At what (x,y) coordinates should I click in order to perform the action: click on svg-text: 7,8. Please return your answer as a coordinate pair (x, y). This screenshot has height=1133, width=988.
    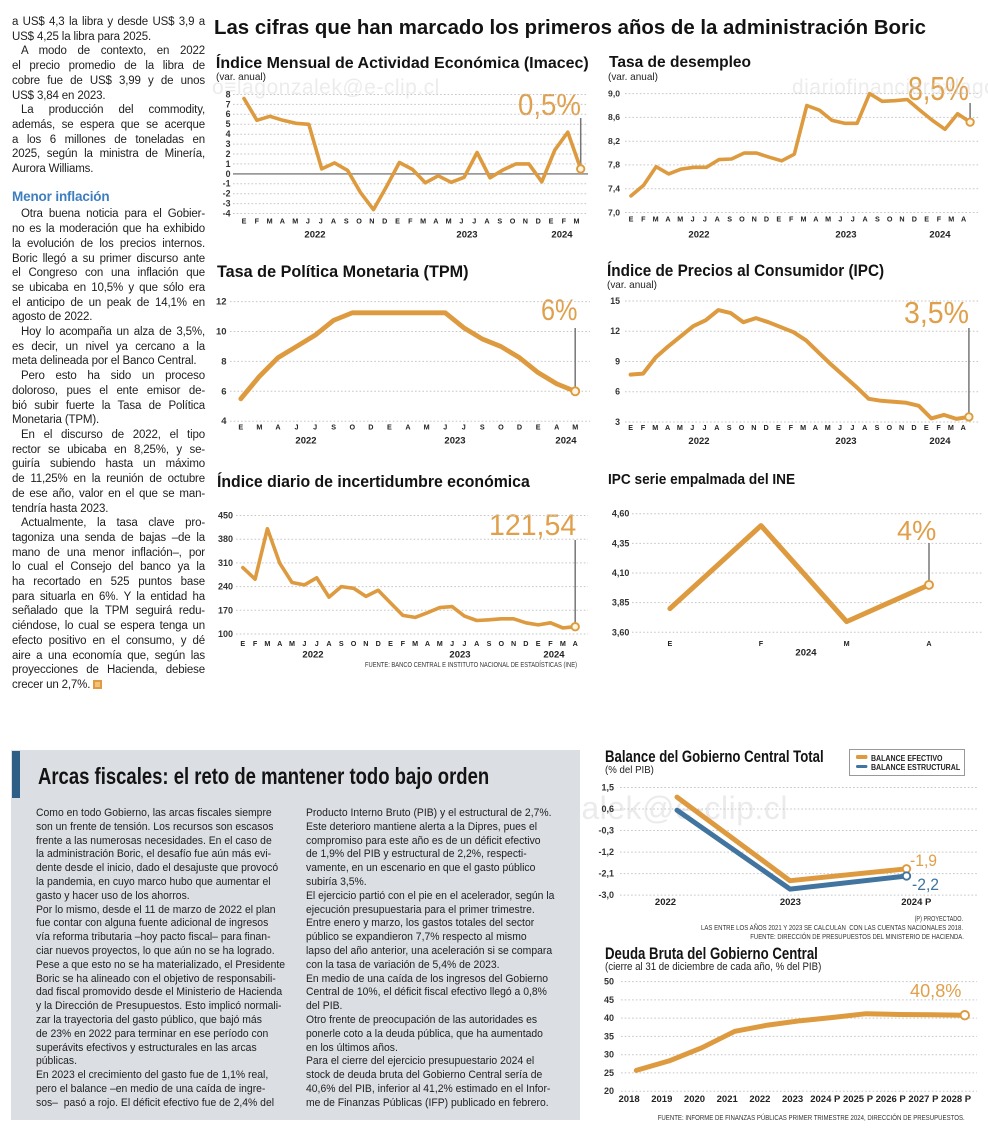
    Looking at the image, I should click on (614, 165).